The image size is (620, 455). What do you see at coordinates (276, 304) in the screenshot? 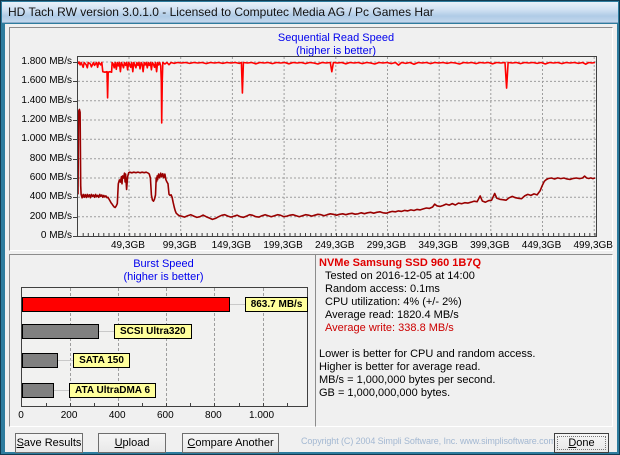
I see `burst-bar-label: 863.7 MB/s` at bounding box center [276, 304].